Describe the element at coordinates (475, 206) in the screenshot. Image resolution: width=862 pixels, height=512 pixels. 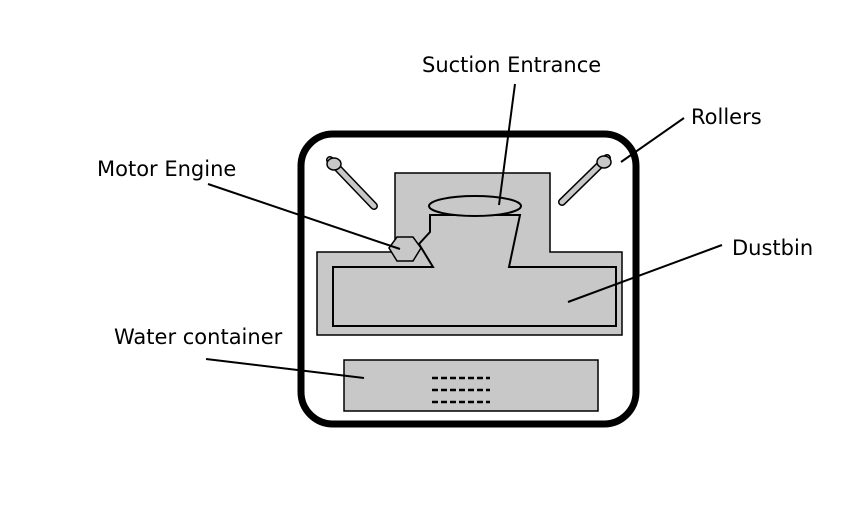
I see `suction-entrance` at that location.